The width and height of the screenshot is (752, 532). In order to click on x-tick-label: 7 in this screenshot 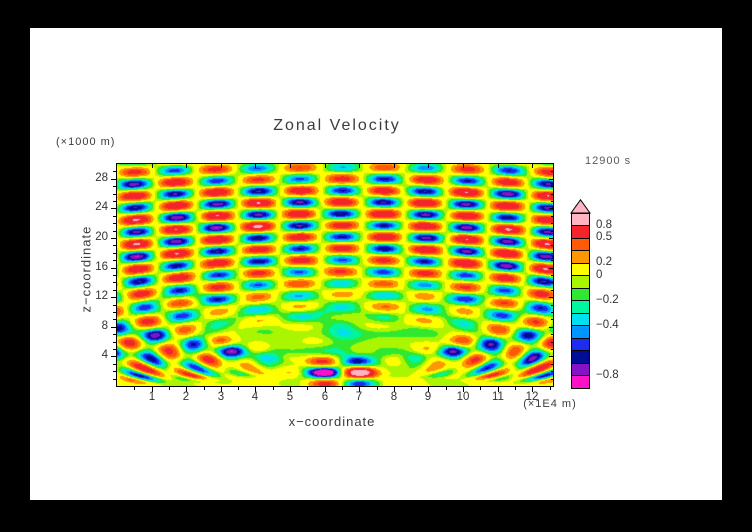, I will do `click(359, 397)`.